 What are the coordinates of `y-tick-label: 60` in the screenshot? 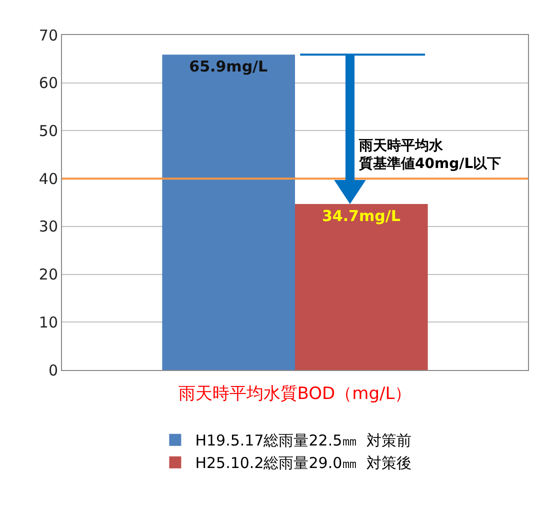 It's located at (48, 83).